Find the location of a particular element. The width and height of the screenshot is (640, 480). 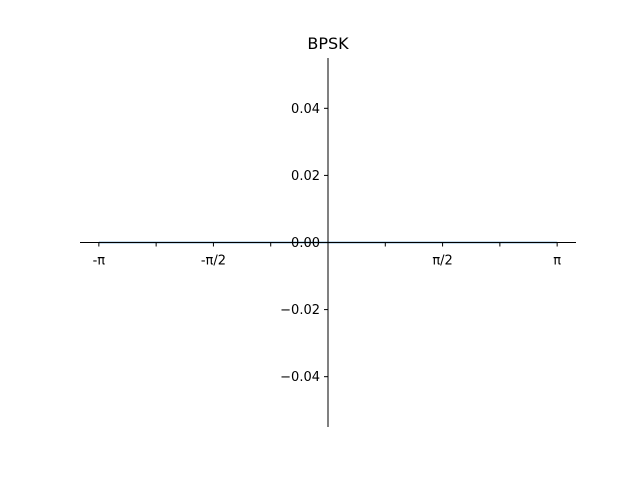

y-tick-label-2: 0.00 is located at coordinates (305, 243).